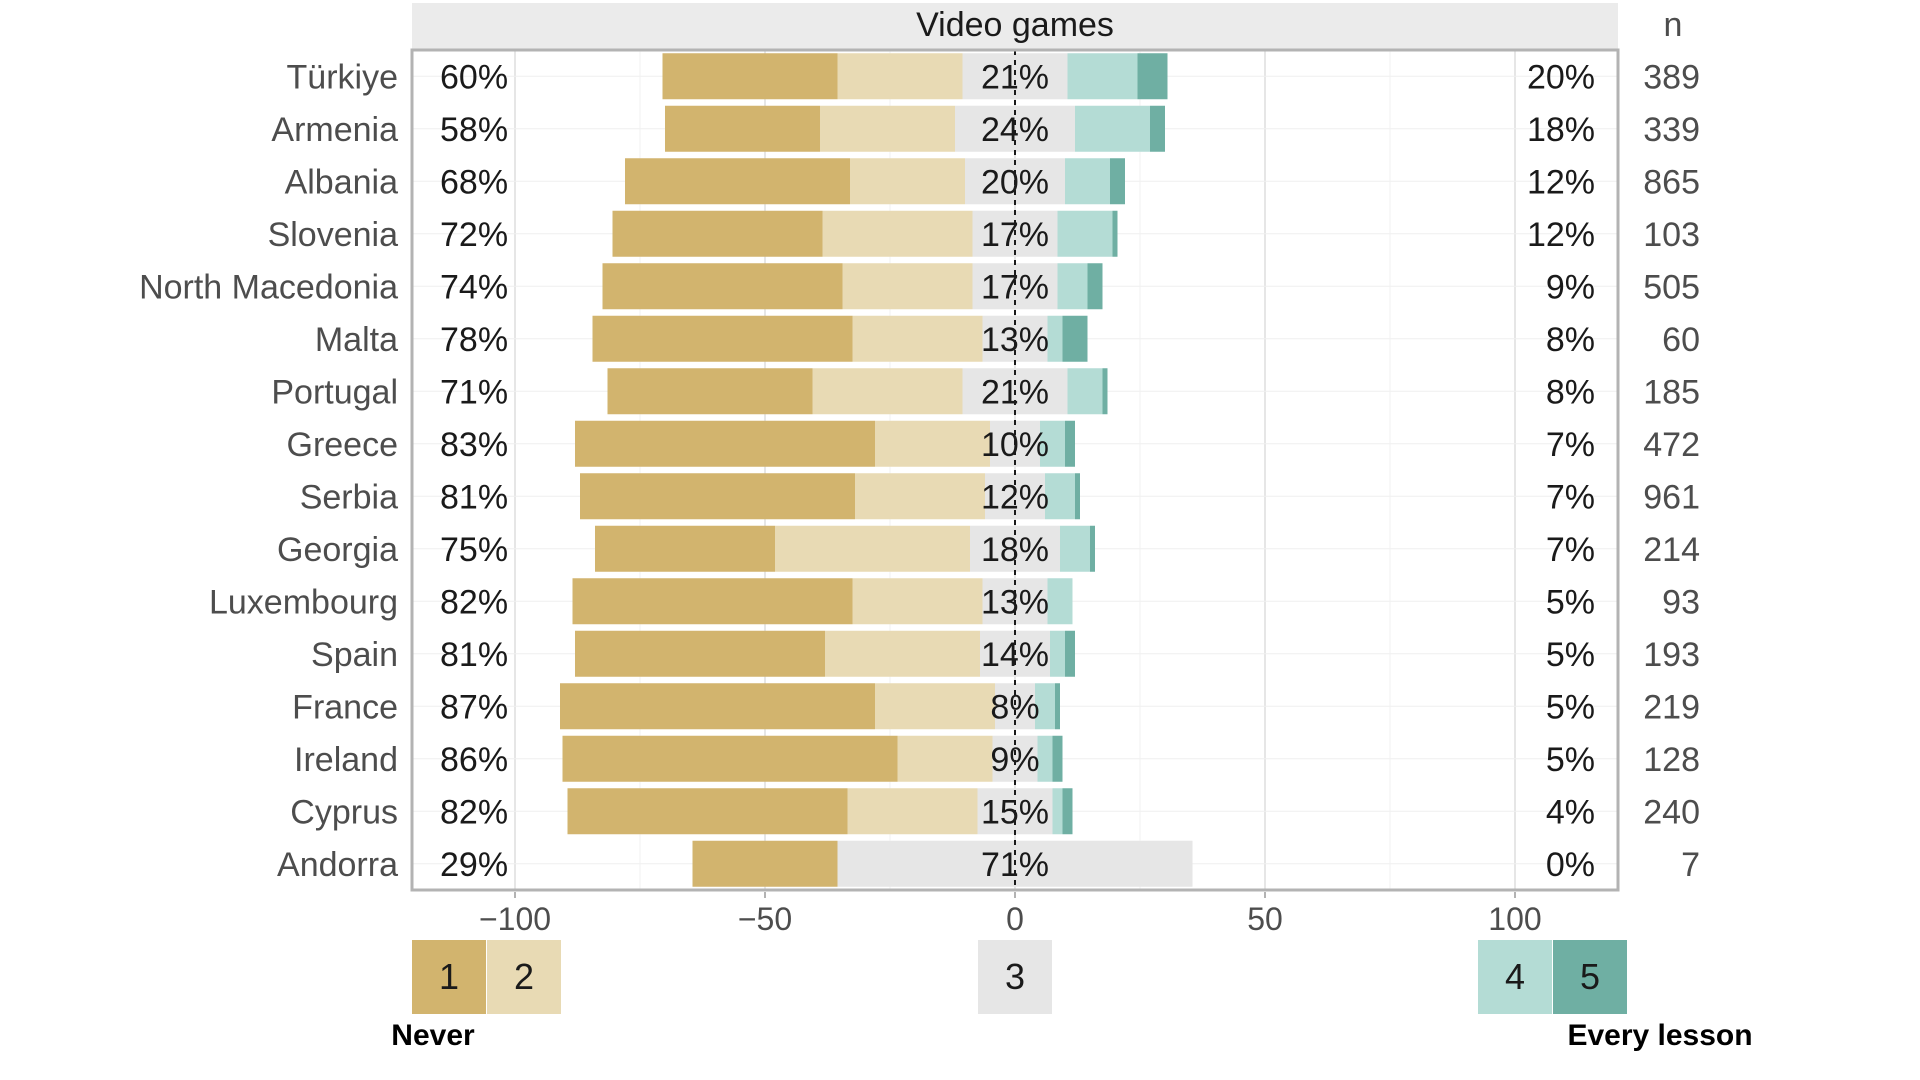  I want to click on sample-size-label: 214, so click(1671, 550).